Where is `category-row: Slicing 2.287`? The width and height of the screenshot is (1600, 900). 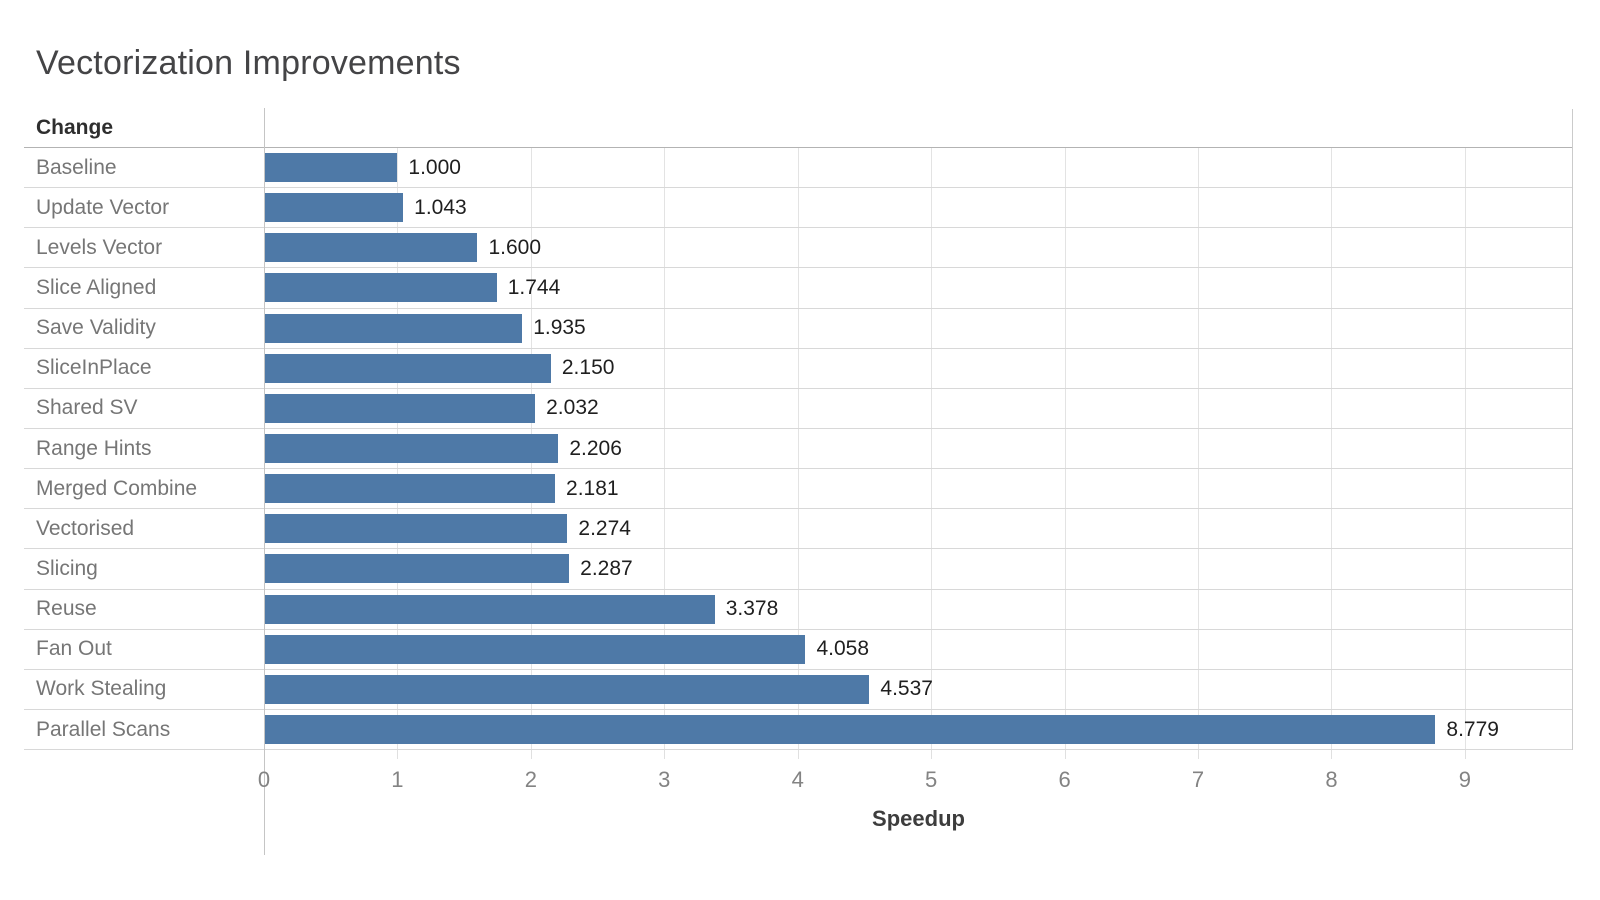 category-row: Slicing 2.287 is located at coordinates (798, 569).